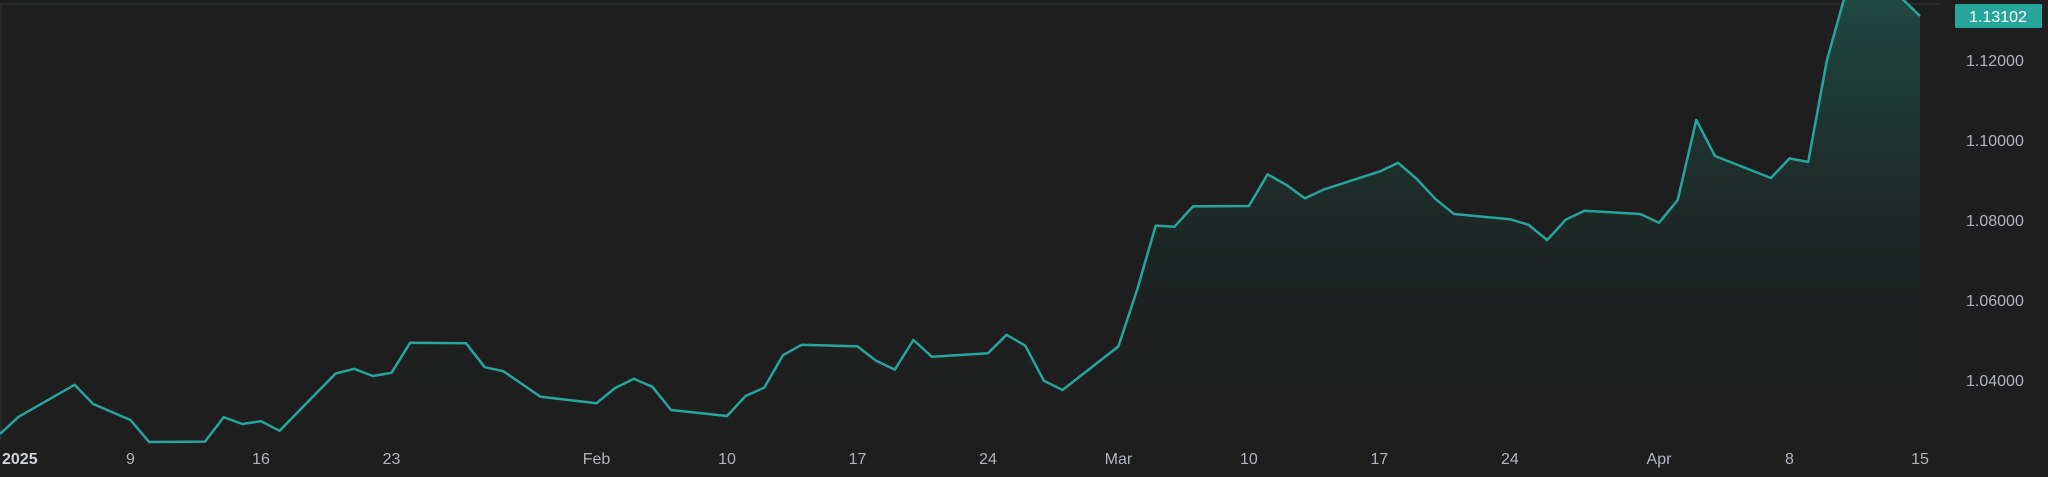 The width and height of the screenshot is (2048, 477). What do you see at coordinates (261, 459) in the screenshot?
I see `x-tick-label: 16` at bounding box center [261, 459].